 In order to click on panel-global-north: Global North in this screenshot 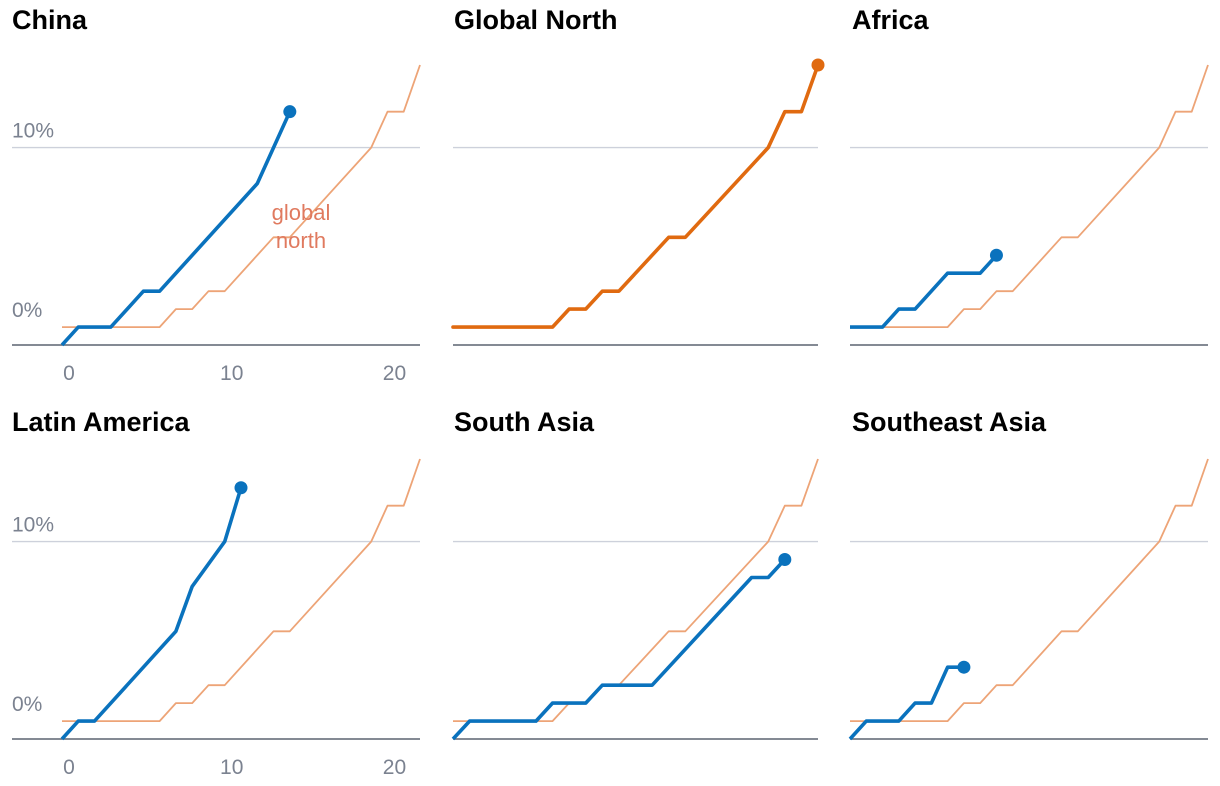, I will do `click(638, 175)`.